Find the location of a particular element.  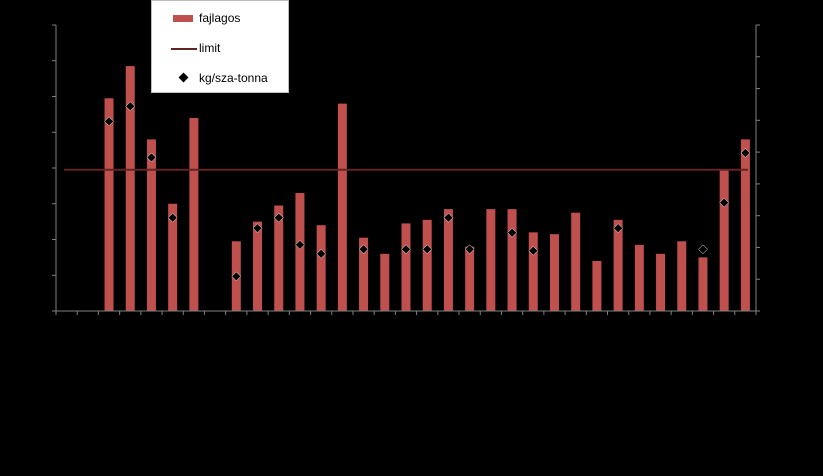

legend-item-kg-sza-tonna: kg/sza-tonna is located at coordinates (221, 79).